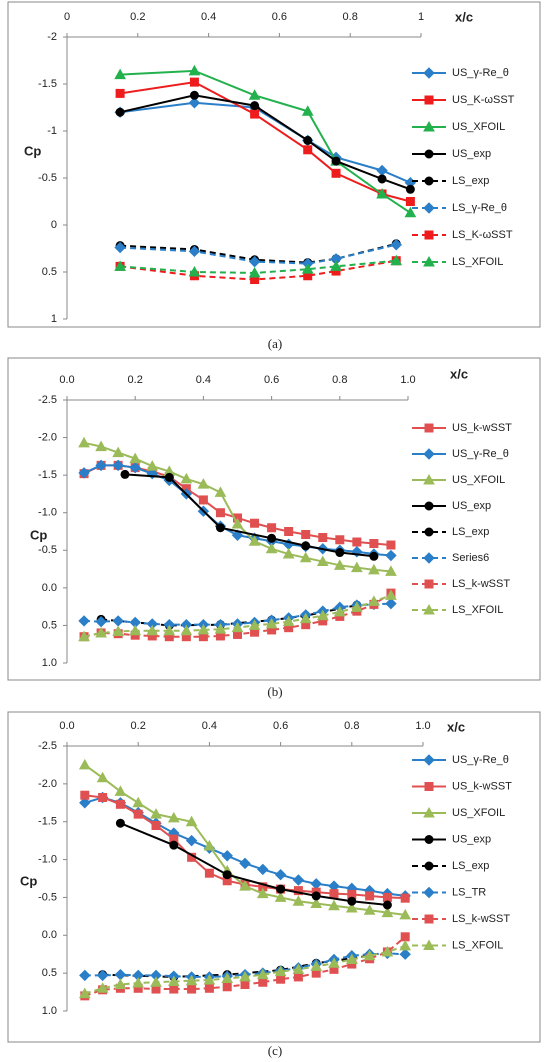  I want to click on legend-label: LS_XFOIL, so click(477, 610).